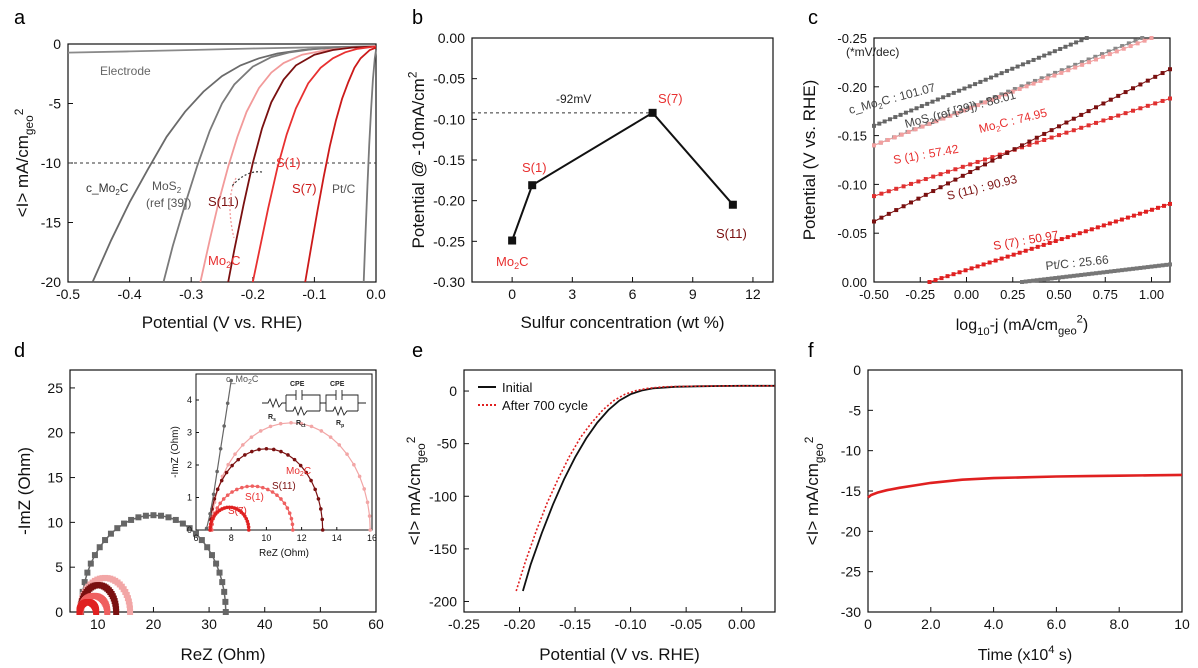  I want to click on circuit-cpe-1: CPE, so click(297, 384).